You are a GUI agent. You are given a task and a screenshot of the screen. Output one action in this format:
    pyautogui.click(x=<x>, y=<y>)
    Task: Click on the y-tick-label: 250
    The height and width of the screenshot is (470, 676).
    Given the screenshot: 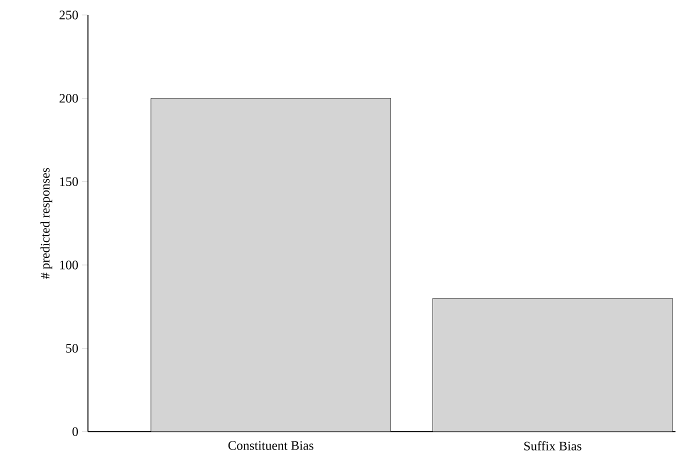 What is the action you would take?
    pyautogui.click(x=69, y=15)
    